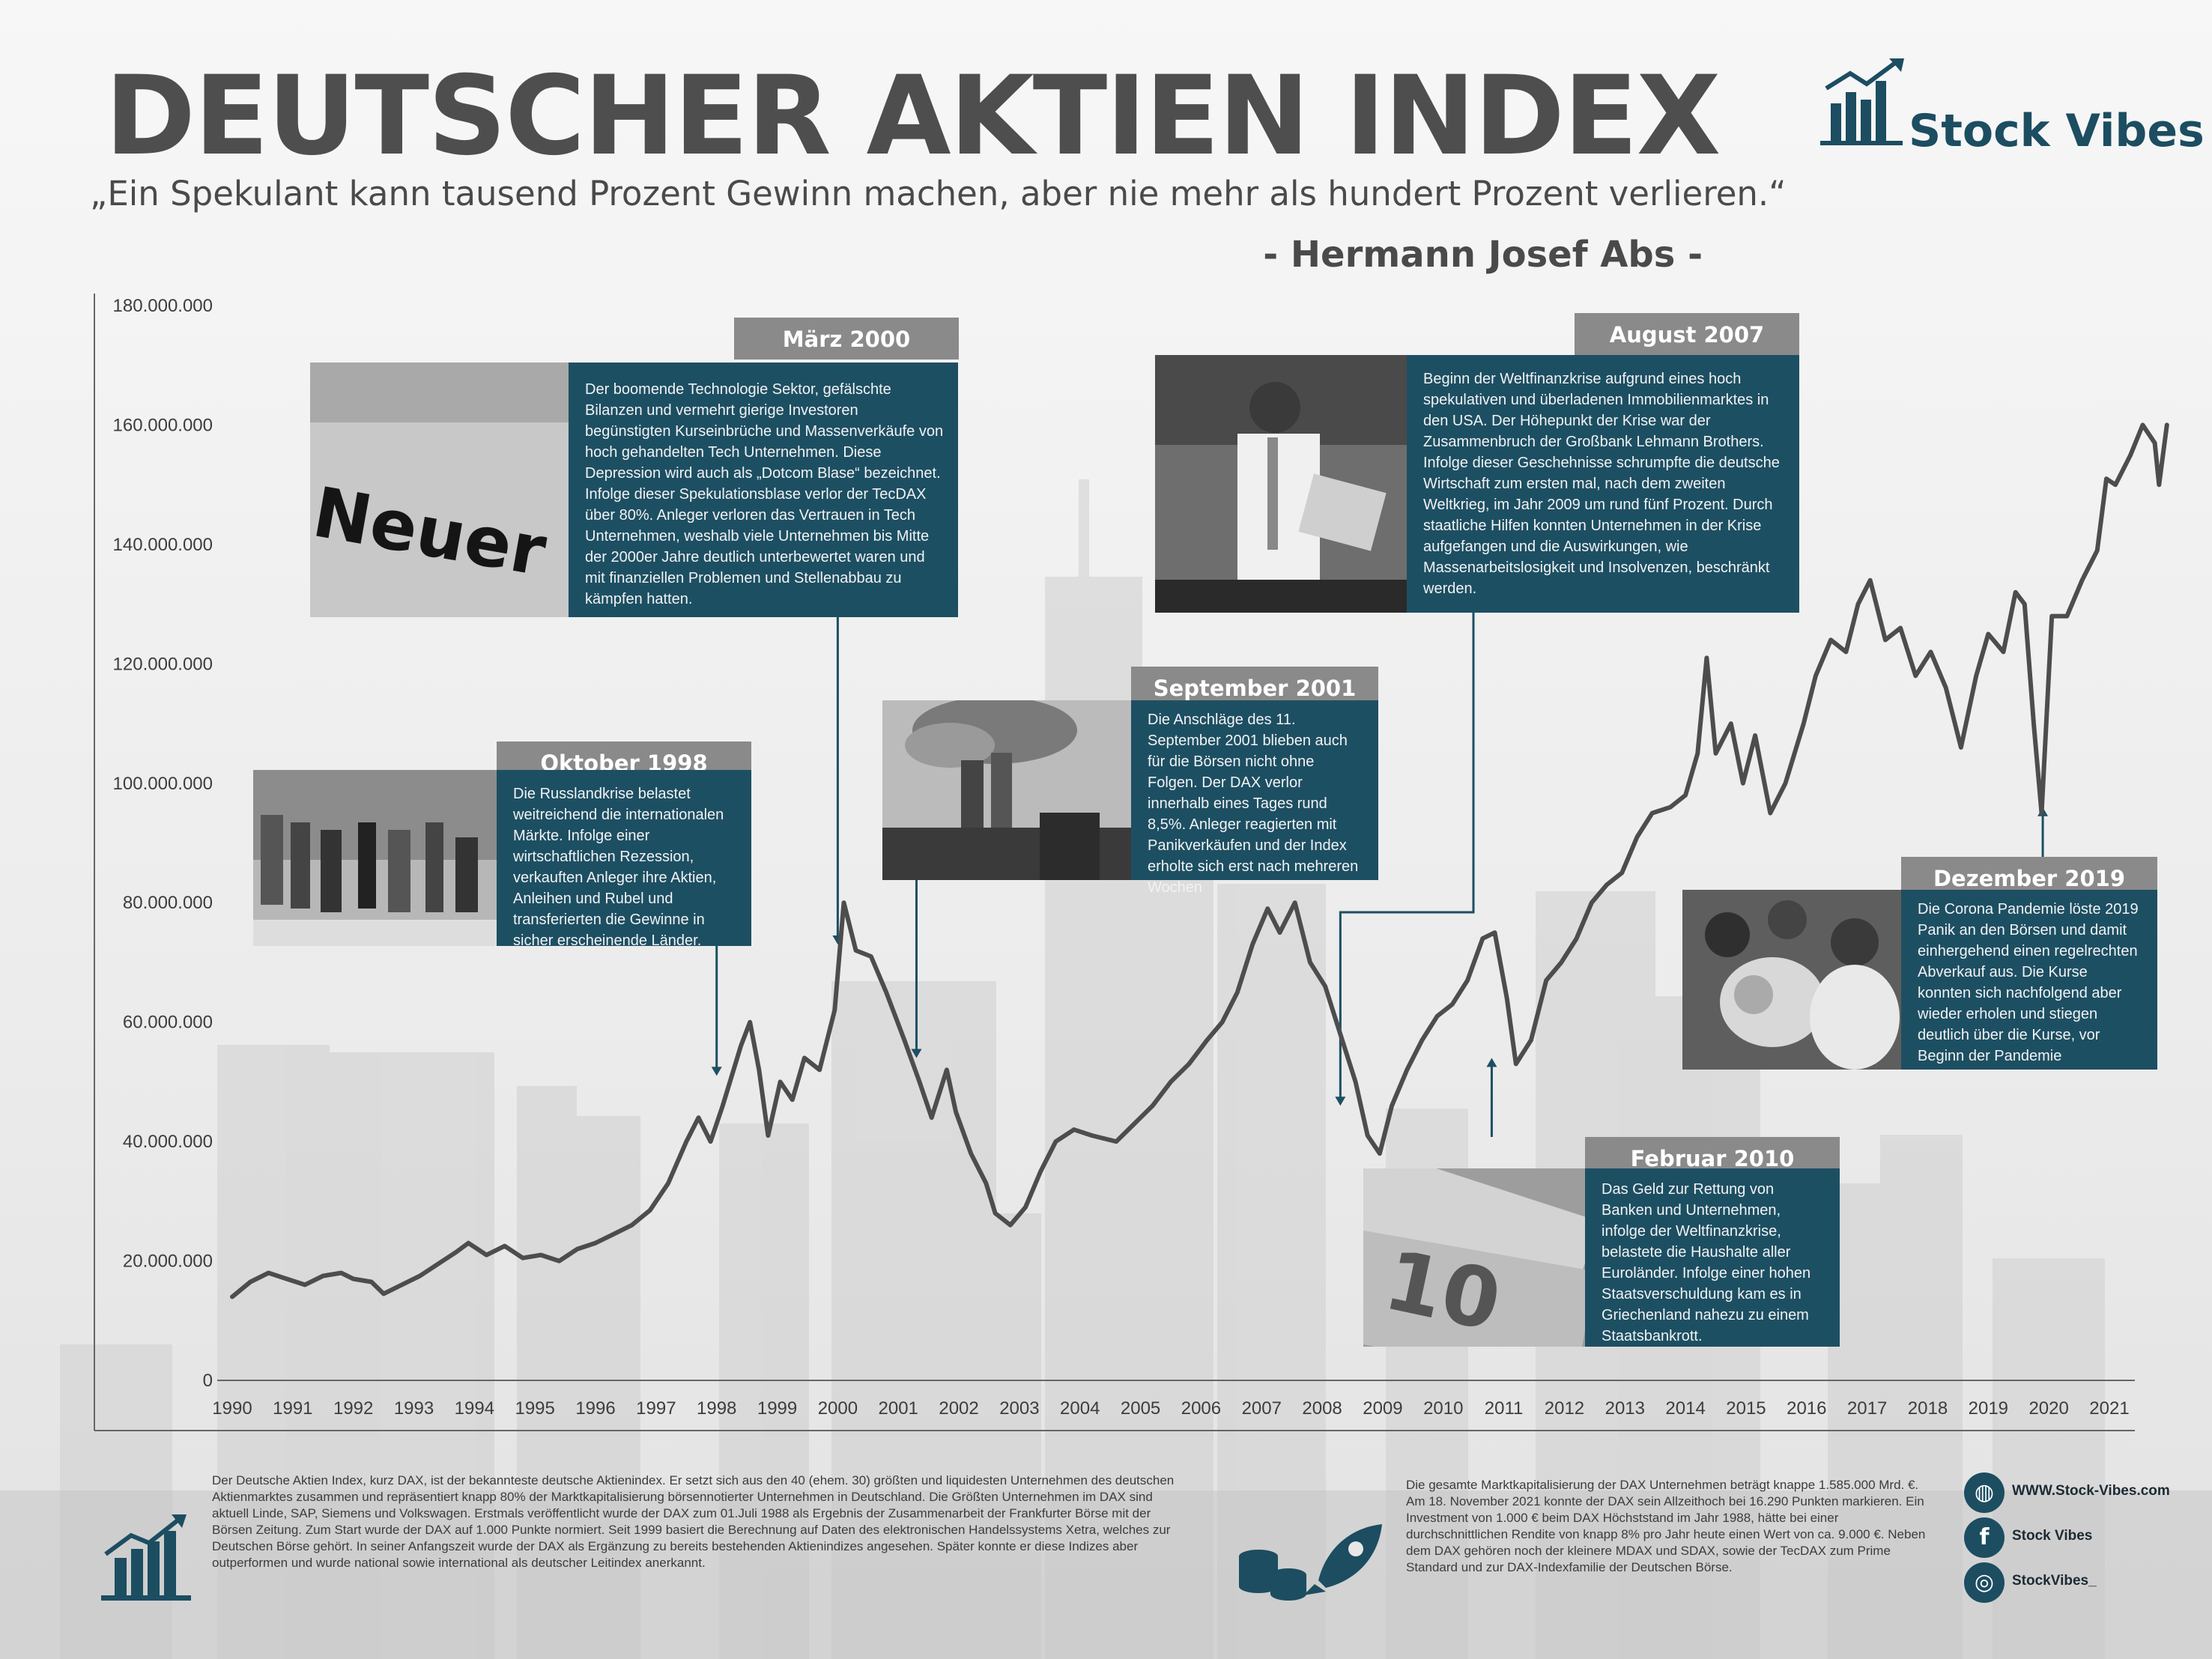 The width and height of the screenshot is (2212, 1659). Describe the element at coordinates (1564, 1408) in the screenshot. I see `x-tick-label: 2012` at that location.